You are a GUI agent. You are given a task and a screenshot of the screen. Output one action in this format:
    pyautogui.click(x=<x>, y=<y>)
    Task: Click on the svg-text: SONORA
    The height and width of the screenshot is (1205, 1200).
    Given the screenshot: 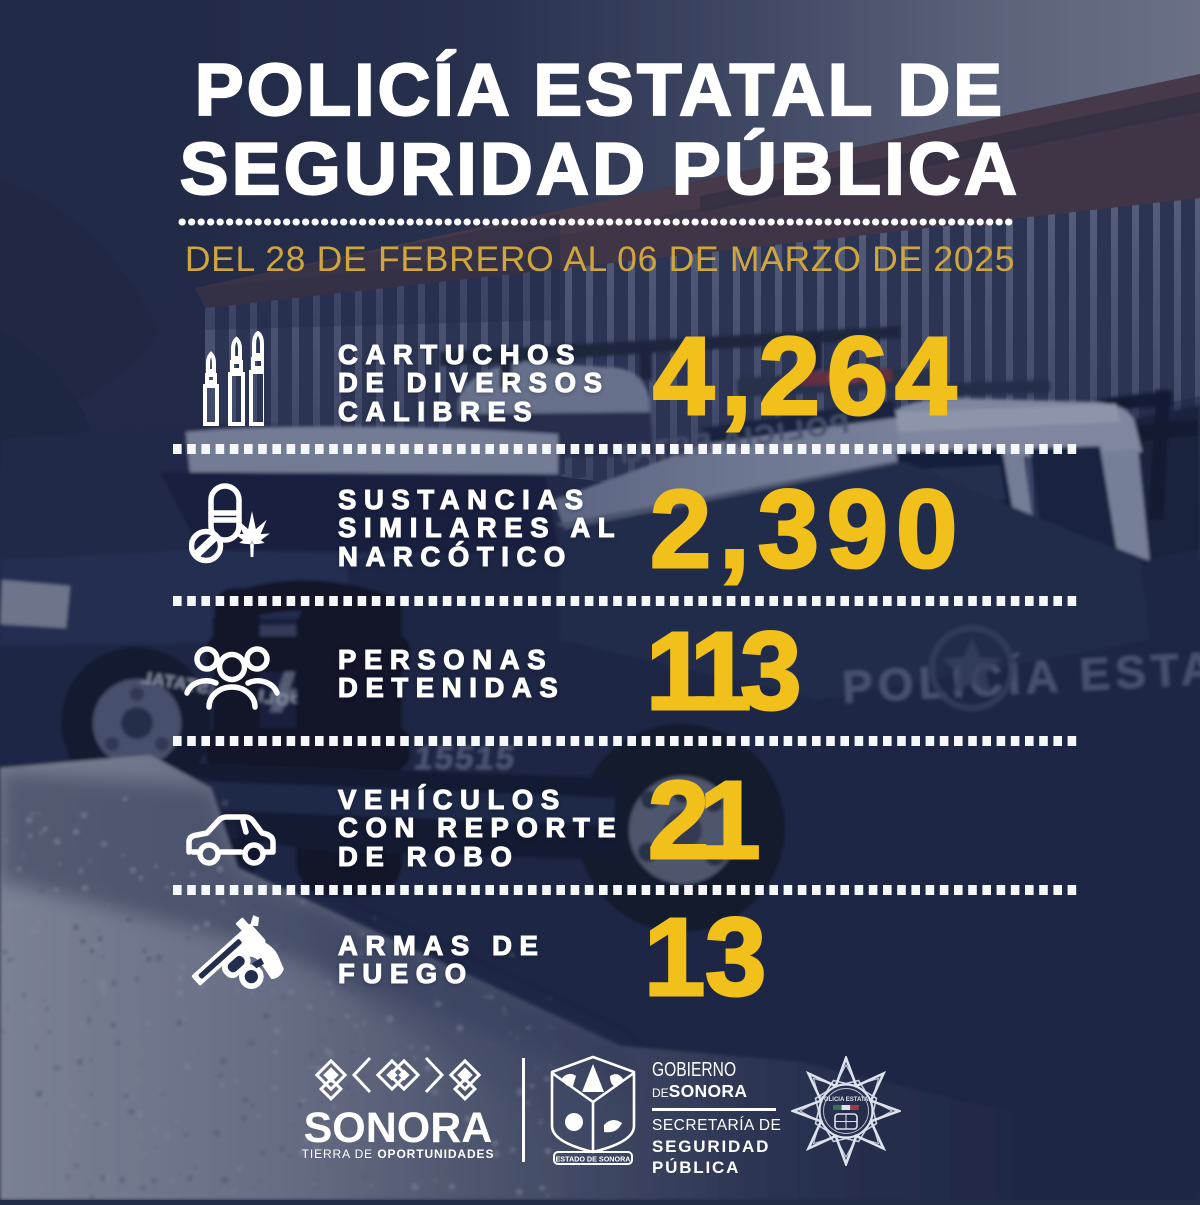 What is the action you would take?
    pyautogui.click(x=398, y=1128)
    